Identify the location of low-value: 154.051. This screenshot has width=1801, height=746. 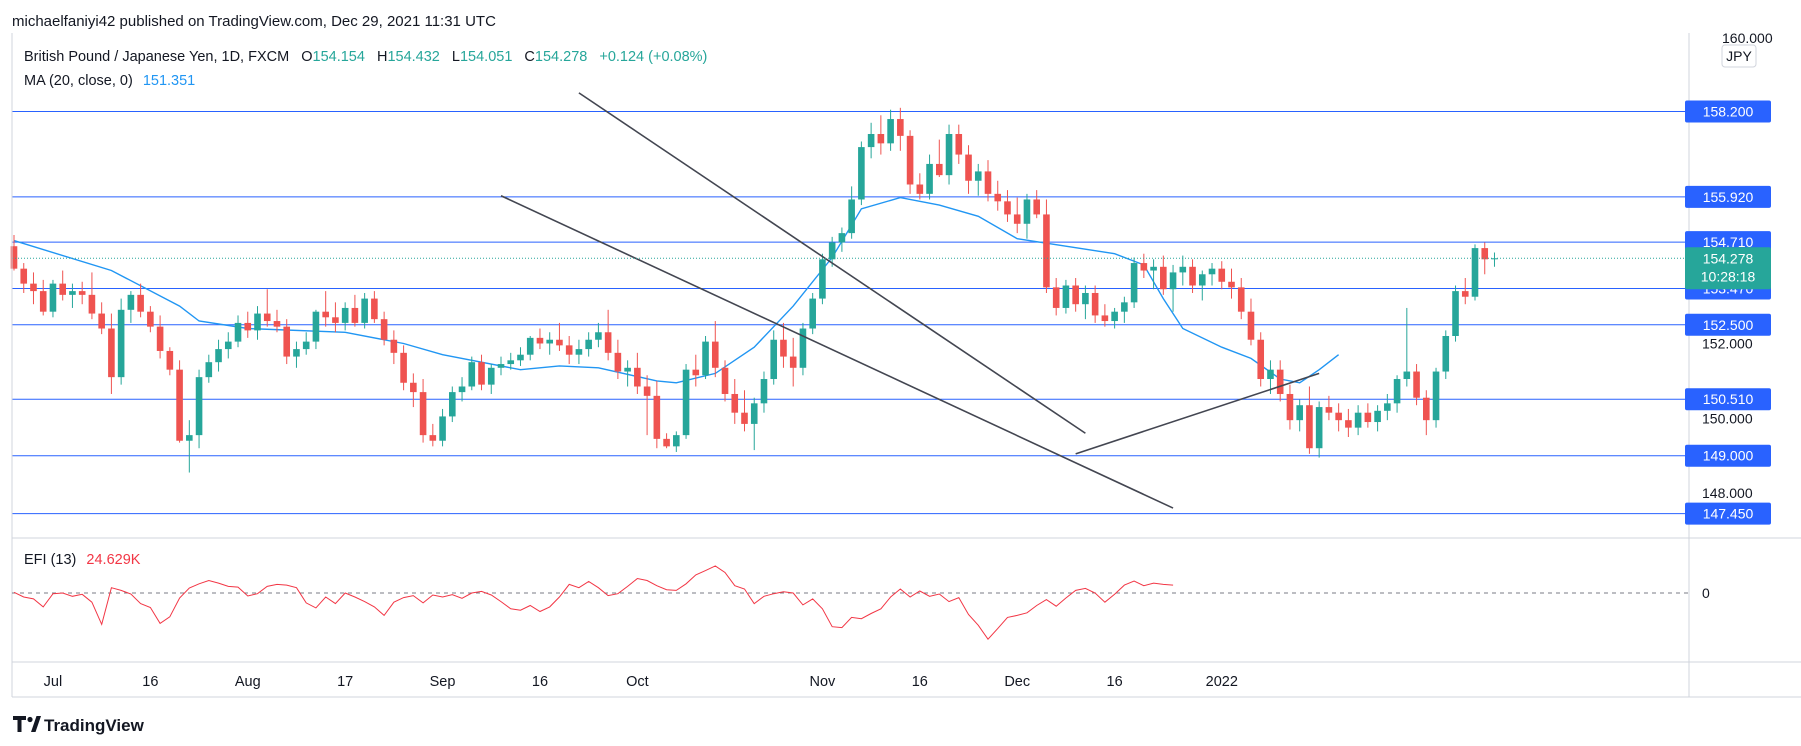
(486, 57).